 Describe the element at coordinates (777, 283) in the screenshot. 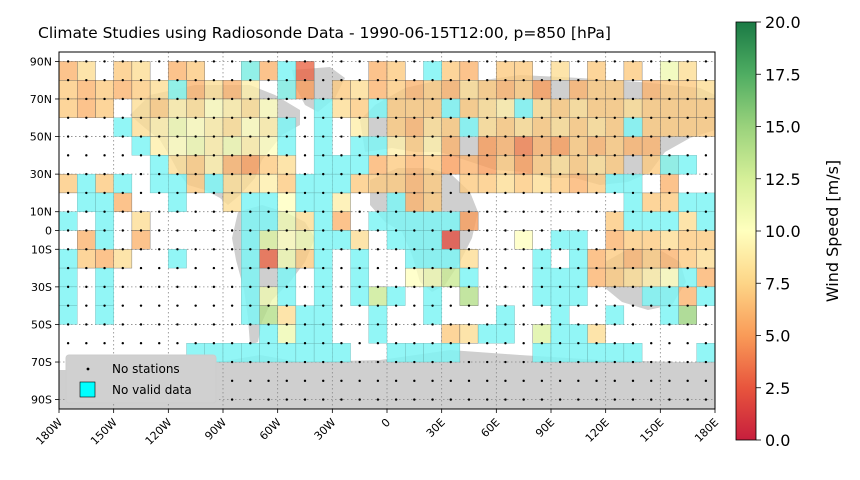

I see `colorbar-tick-label: 7.5` at that location.